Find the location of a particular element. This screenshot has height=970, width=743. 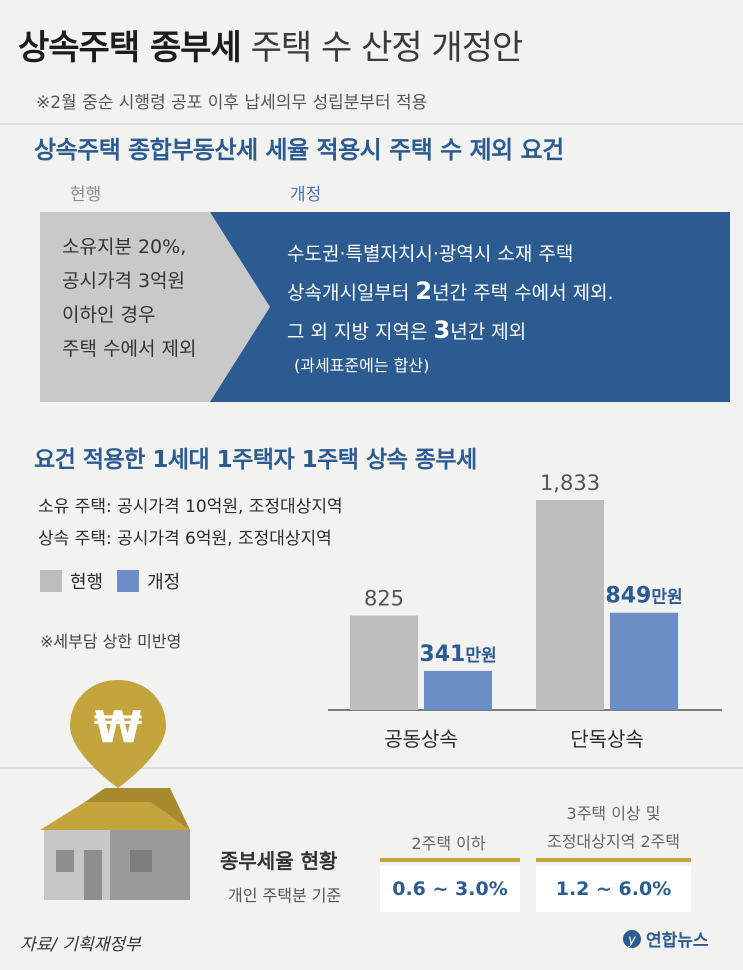

bar-value-label: 1,833 is located at coordinates (570, 483).